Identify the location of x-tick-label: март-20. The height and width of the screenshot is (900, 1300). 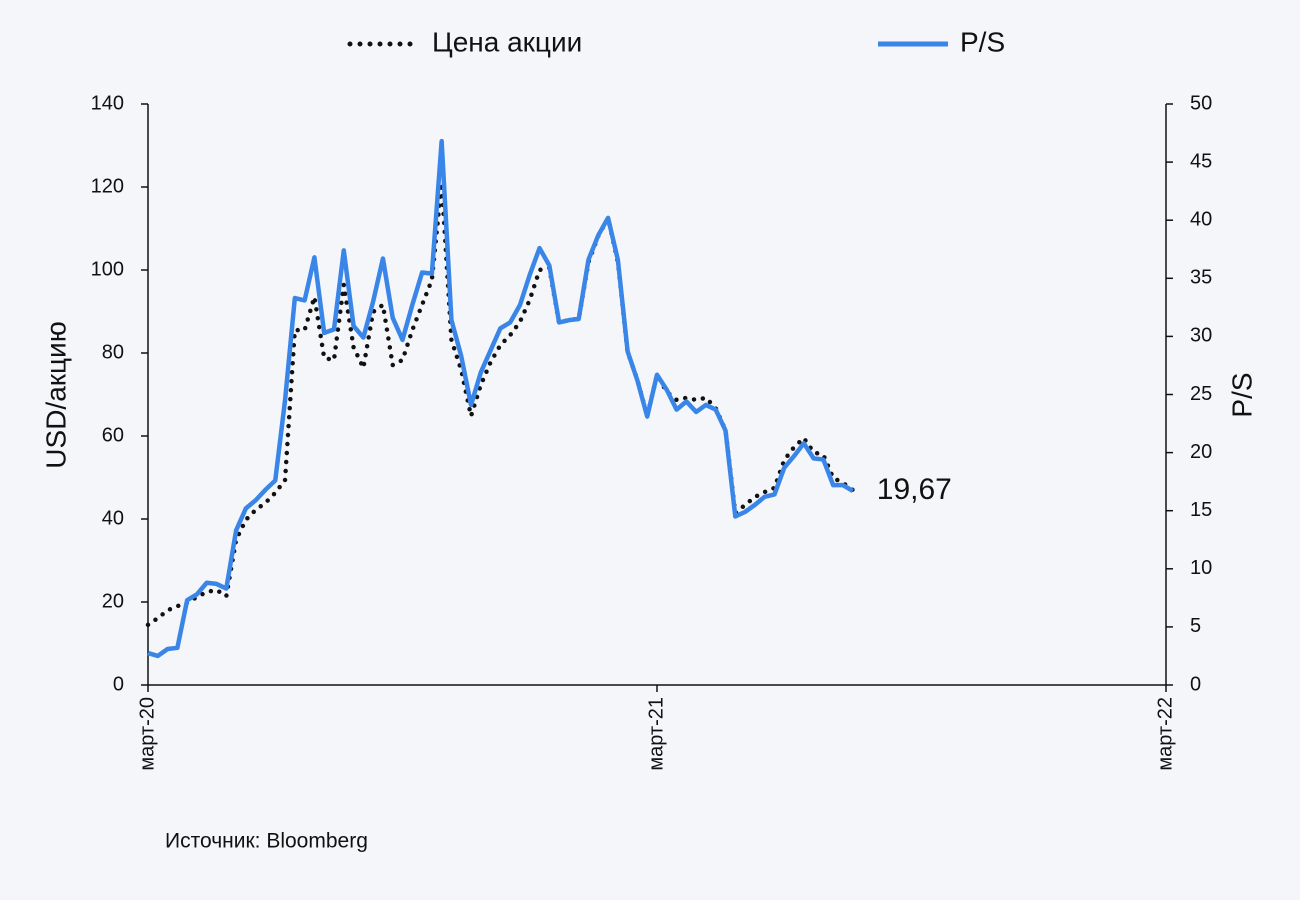
(147, 734).